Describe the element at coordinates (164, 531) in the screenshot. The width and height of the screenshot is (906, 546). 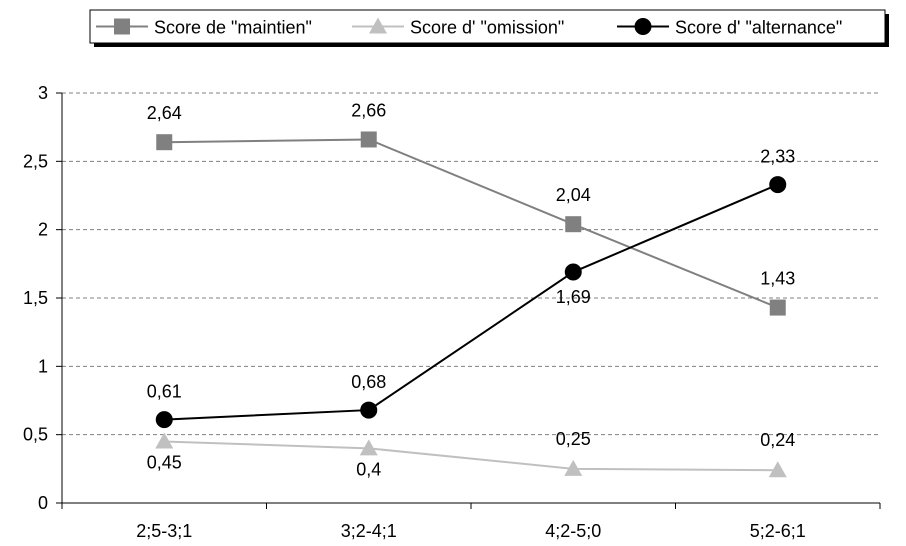
I see `x-tick-label: 2;5-3;1` at that location.